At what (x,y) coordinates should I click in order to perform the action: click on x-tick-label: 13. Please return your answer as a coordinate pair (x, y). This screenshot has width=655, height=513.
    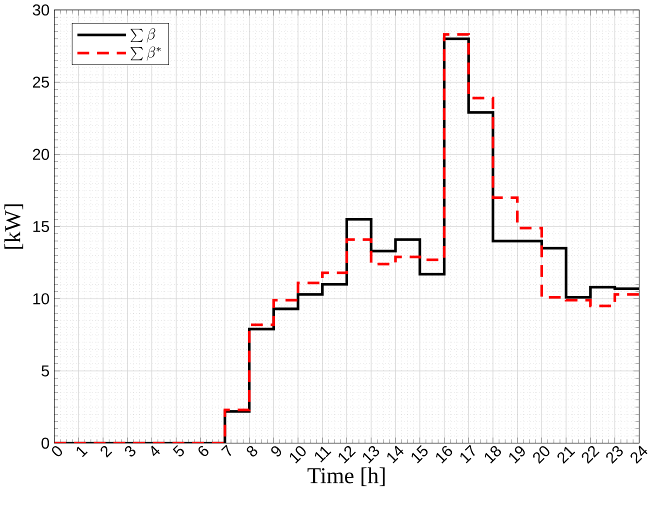
    Looking at the image, I should click on (371, 455).